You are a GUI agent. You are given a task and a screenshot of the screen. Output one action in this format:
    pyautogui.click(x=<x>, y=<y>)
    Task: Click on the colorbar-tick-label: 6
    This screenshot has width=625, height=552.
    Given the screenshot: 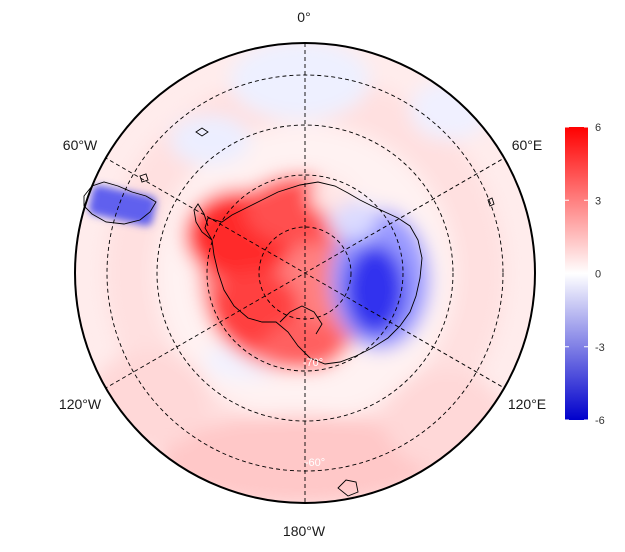 What is the action you would take?
    pyautogui.click(x=598, y=128)
    